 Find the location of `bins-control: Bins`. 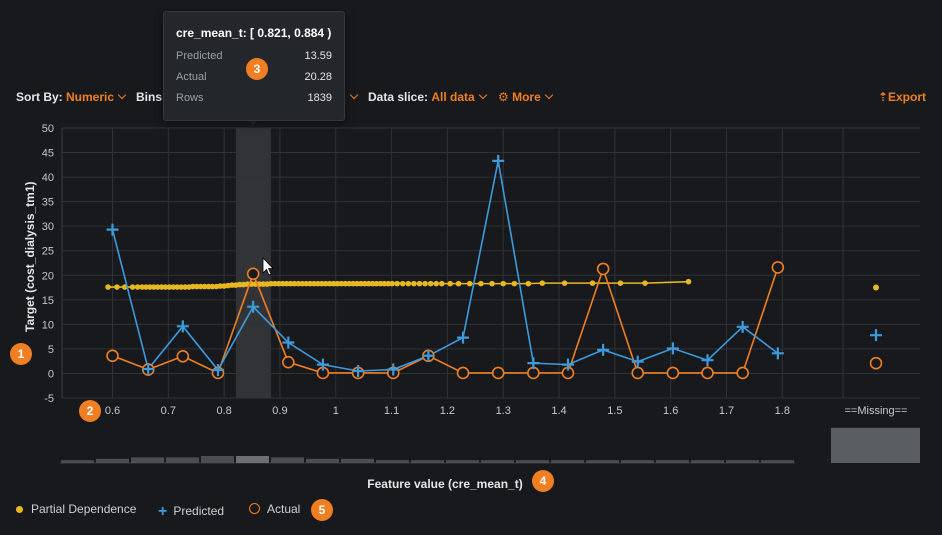

bins-control: Bins is located at coordinates (149, 97).